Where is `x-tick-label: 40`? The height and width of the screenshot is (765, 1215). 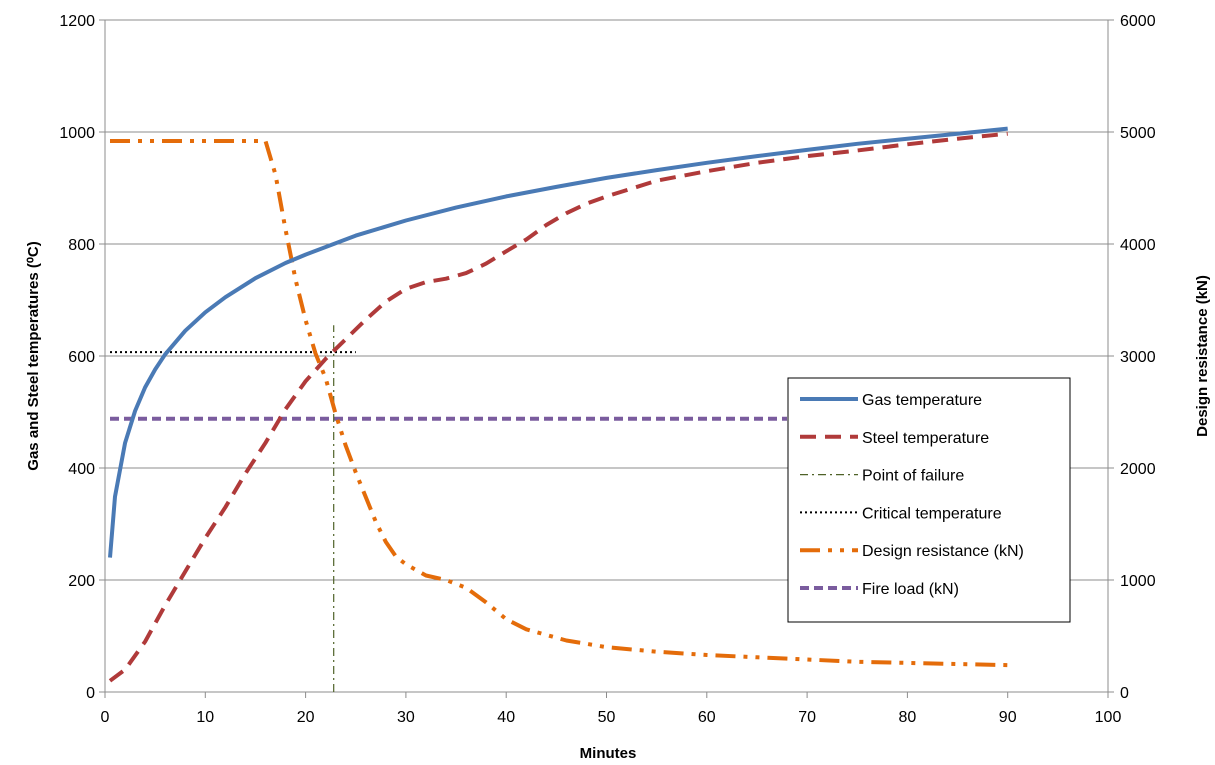
x-tick-label: 40 is located at coordinates (506, 717).